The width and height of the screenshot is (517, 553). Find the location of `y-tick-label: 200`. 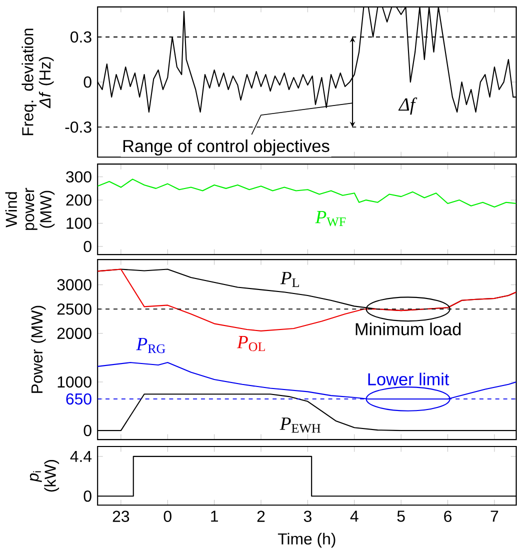

y-tick-label: 200 is located at coordinates (79, 200).